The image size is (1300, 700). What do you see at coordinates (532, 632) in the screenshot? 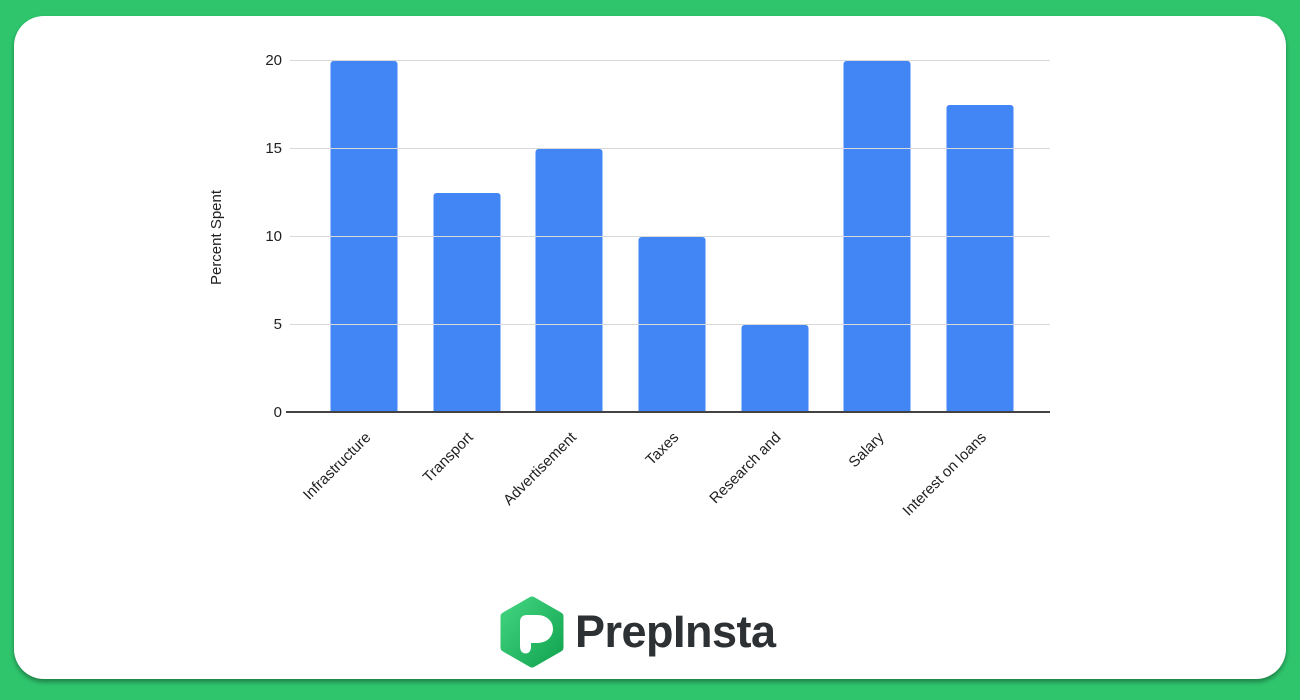
I see `prepinsta-hexagon-p-icon` at bounding box center [532, 632].